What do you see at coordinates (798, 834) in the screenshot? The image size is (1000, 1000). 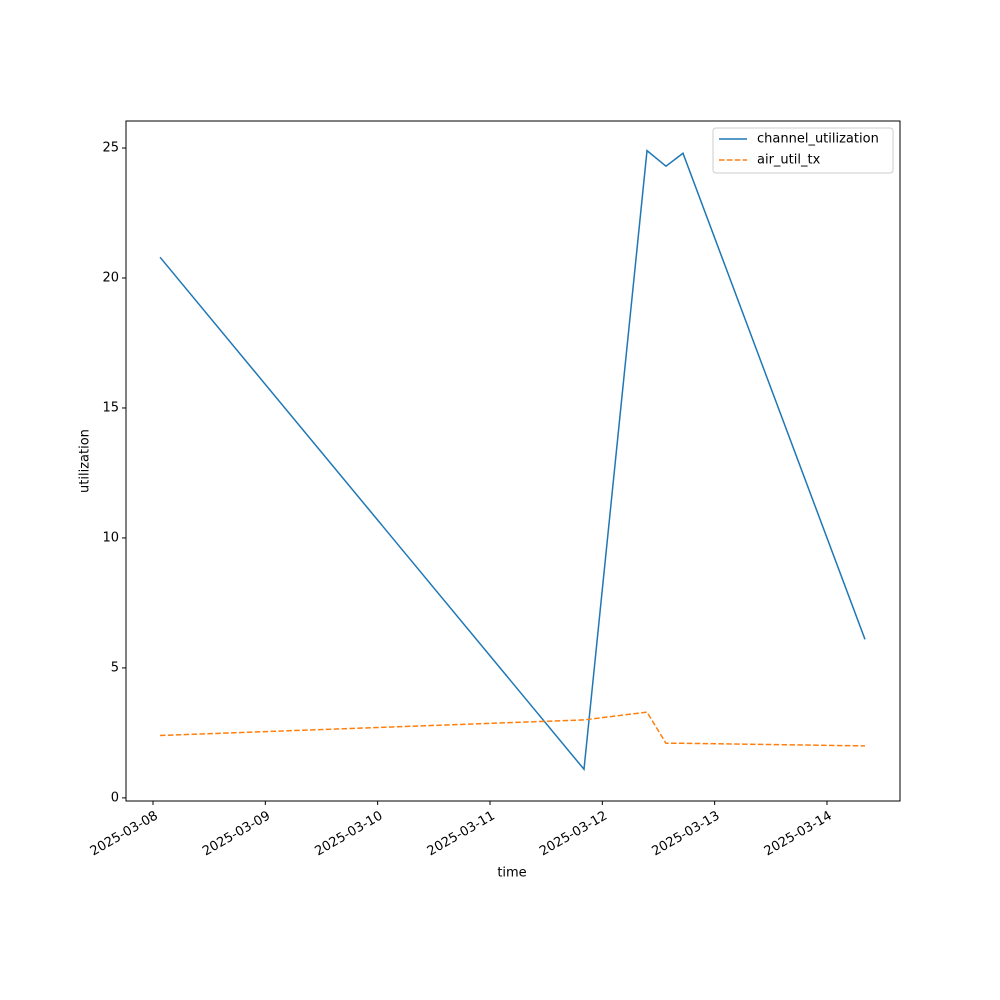 I see `x-tick-label: 2025-03-14` at bounding box center [798, 834].